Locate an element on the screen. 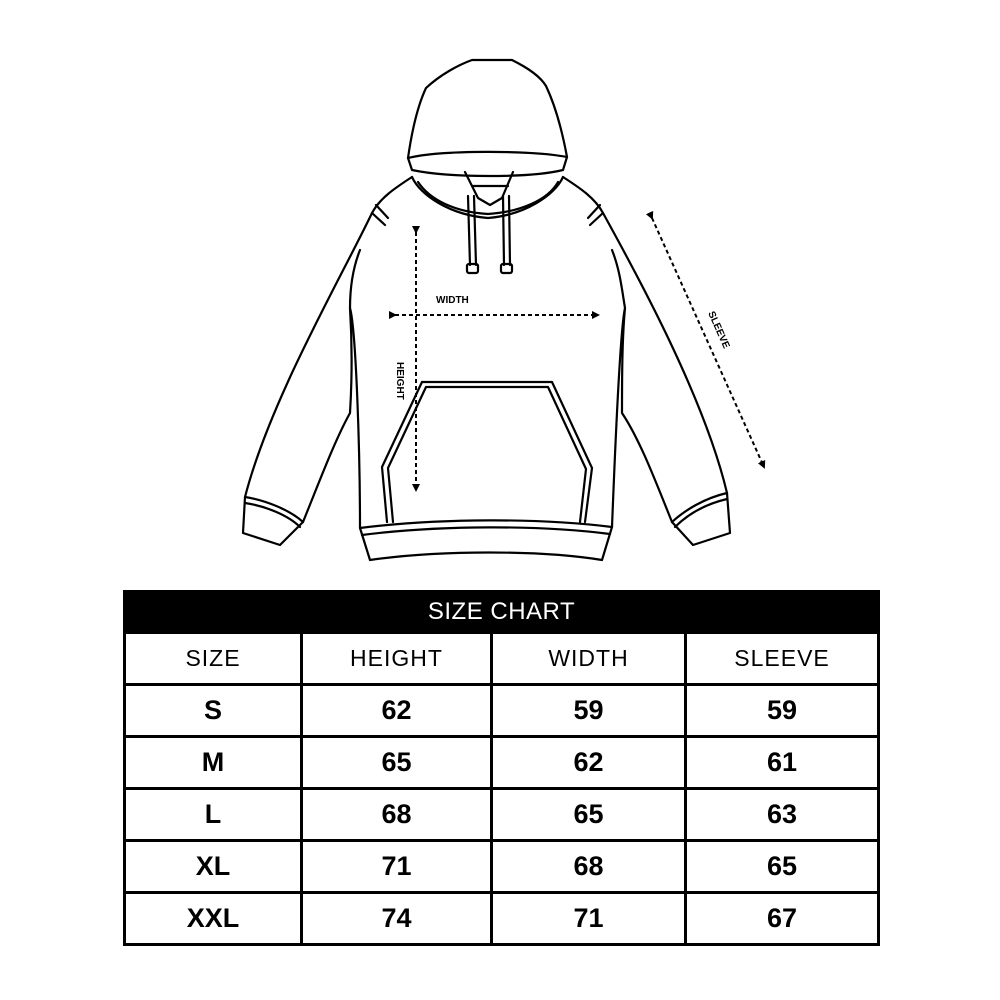 The height and width of the screenshot is (1000, 1000). width-label: WIDTH is located at coordinates (452, 300).